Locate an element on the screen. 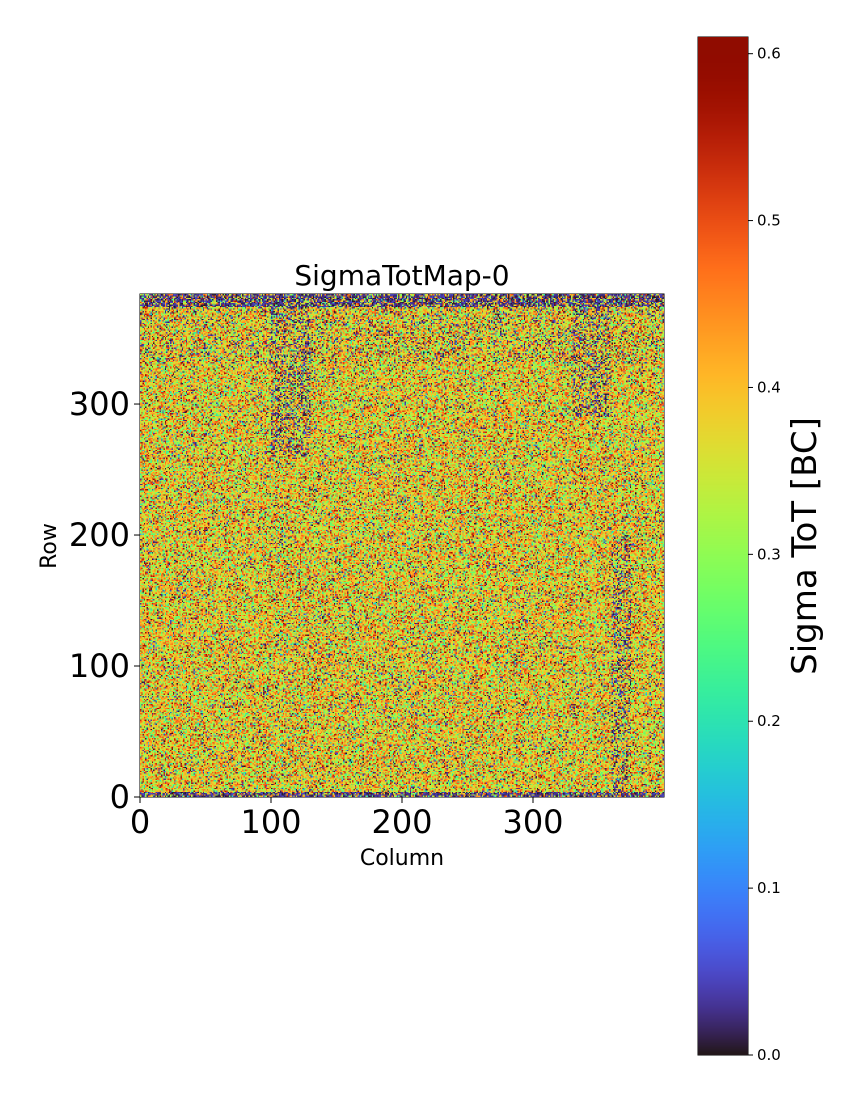  colorbar-tick-label: 0.0 is located at coordinates (769, 1055).